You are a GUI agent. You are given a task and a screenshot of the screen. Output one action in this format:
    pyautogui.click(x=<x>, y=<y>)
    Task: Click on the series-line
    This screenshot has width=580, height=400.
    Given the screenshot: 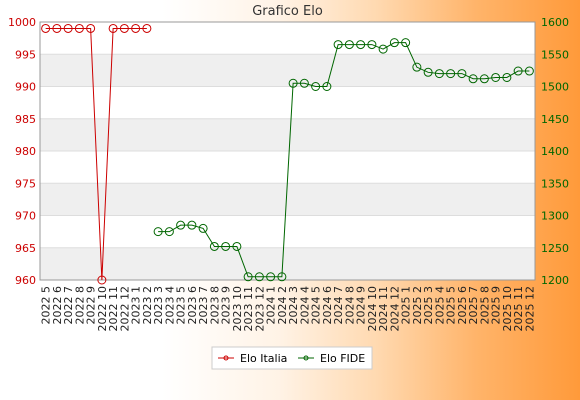 What is the action you would take?
    pyautogui.click(x=96, y=154)
    